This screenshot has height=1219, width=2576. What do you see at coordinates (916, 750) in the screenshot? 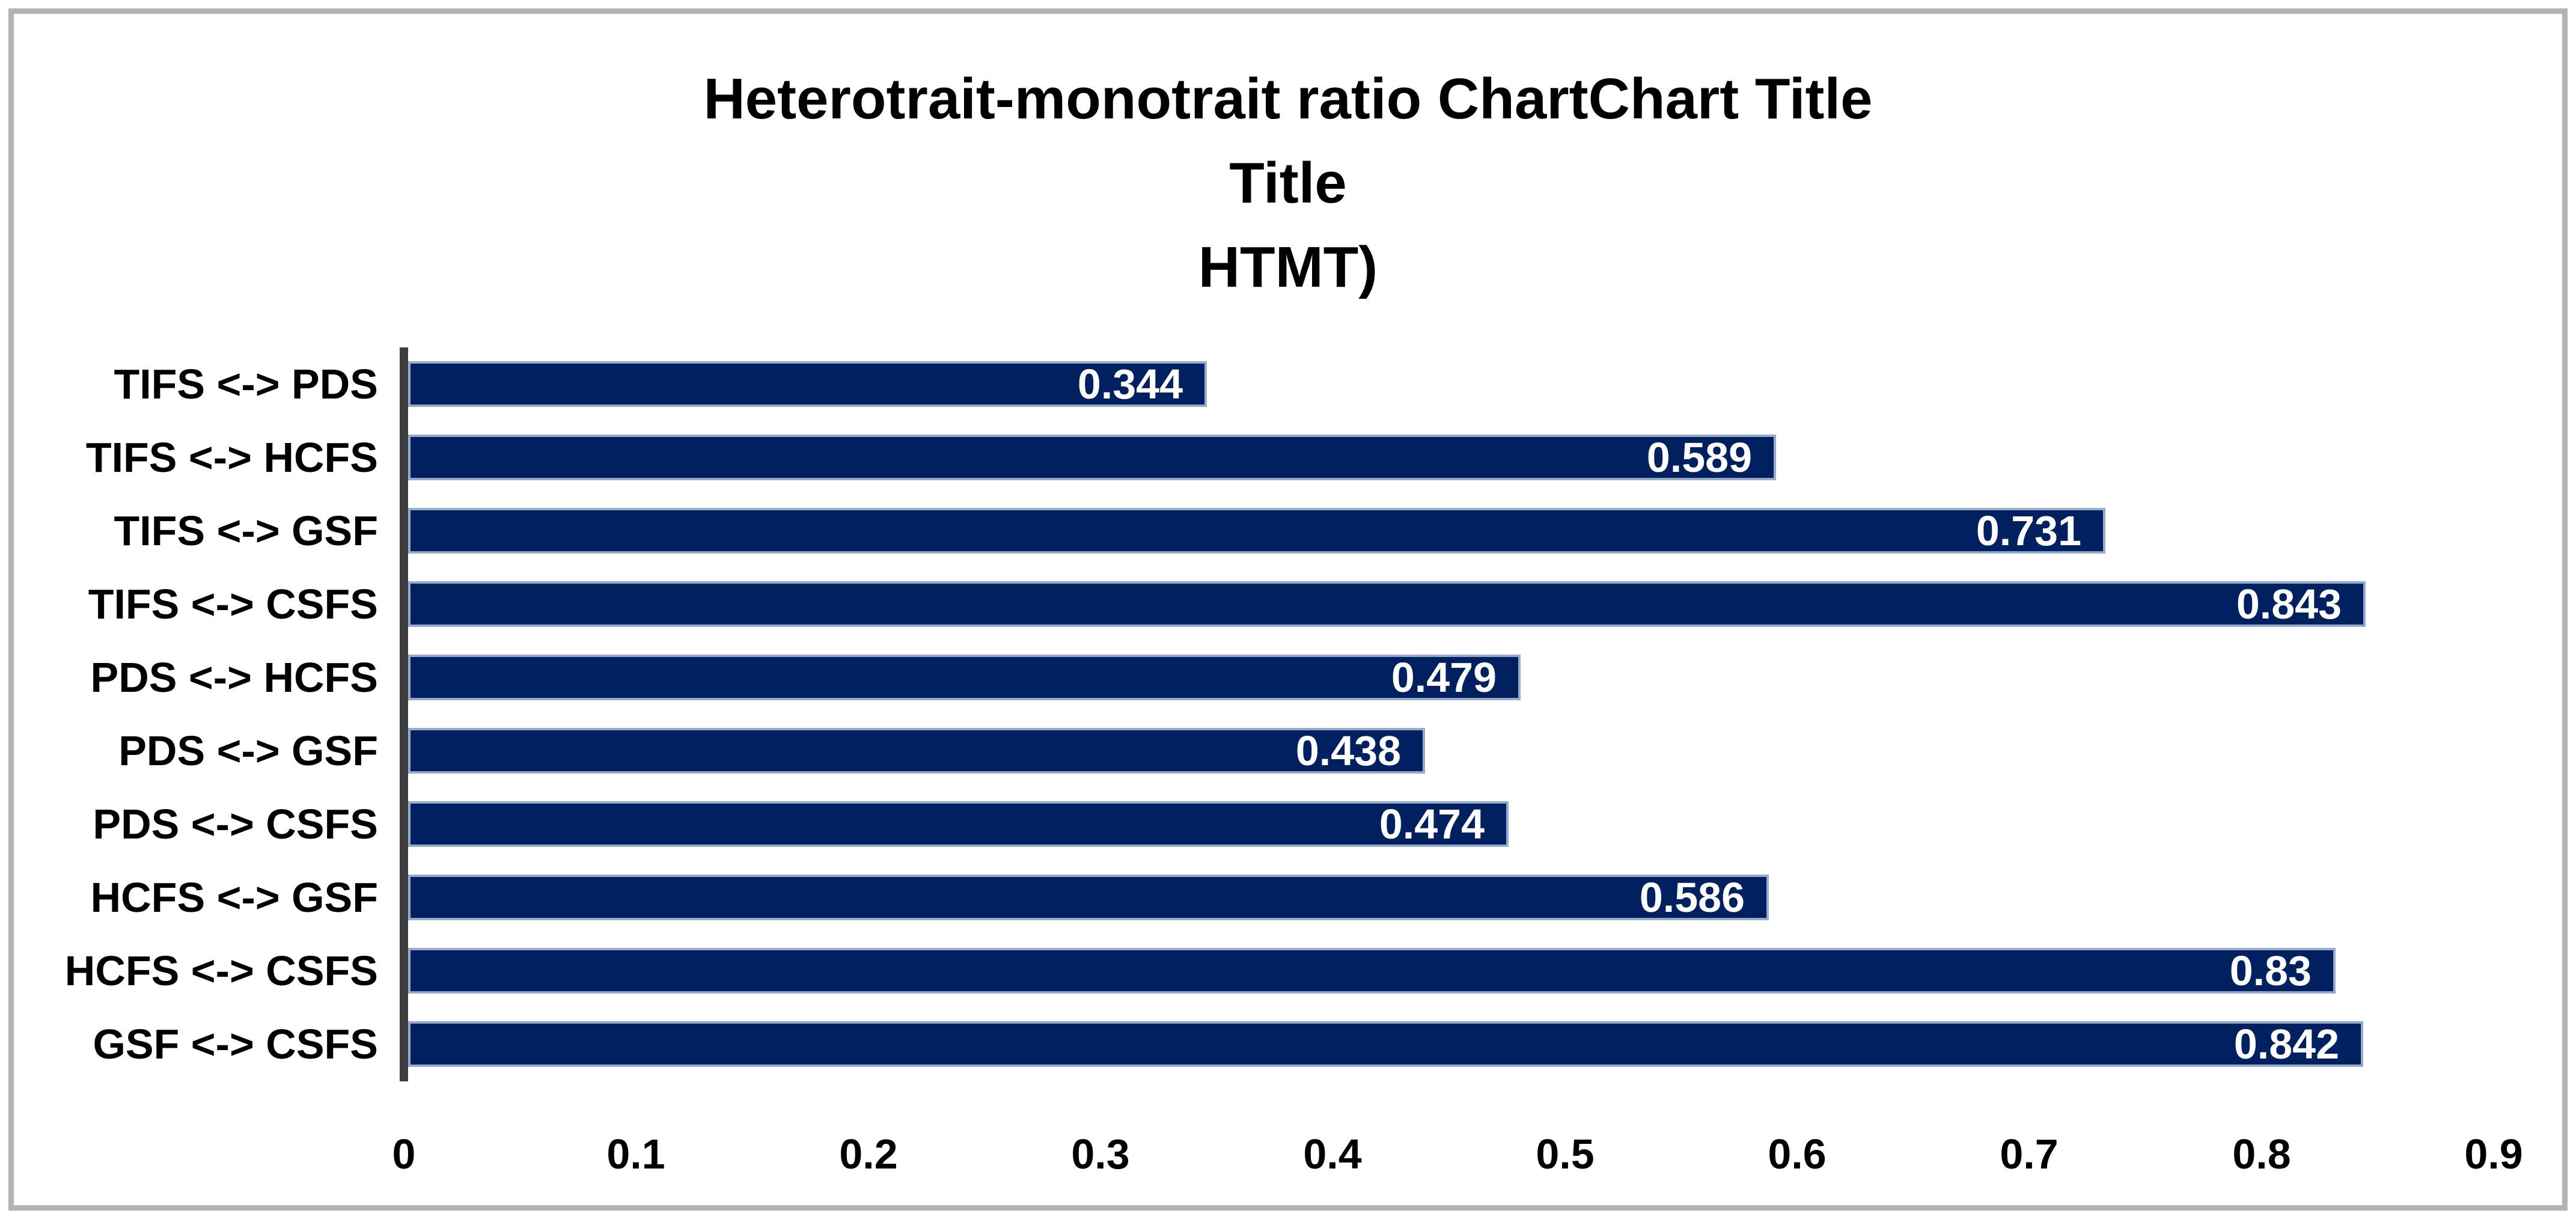
I see `bar: 0.438` at bounding box center [916, 750].